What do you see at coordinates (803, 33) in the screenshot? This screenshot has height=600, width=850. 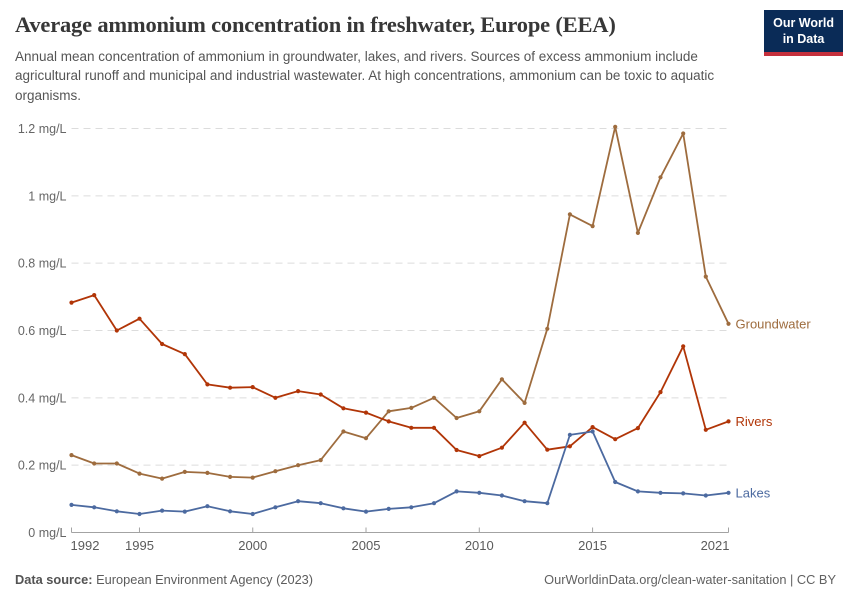 I see `owid-logo: Our World in Data` at bounding box center [803, 33].